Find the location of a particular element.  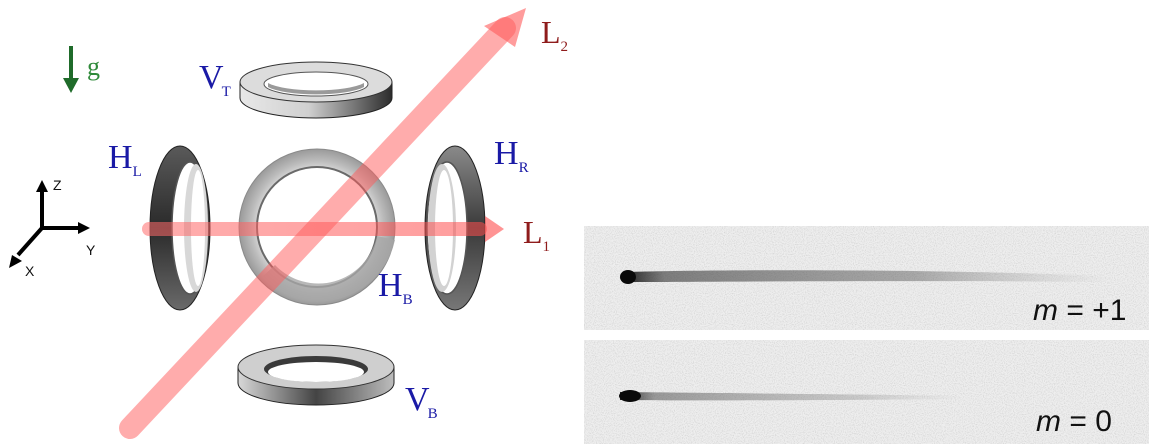

x-axis-arrow-icon is located at coordinates (15, 261).